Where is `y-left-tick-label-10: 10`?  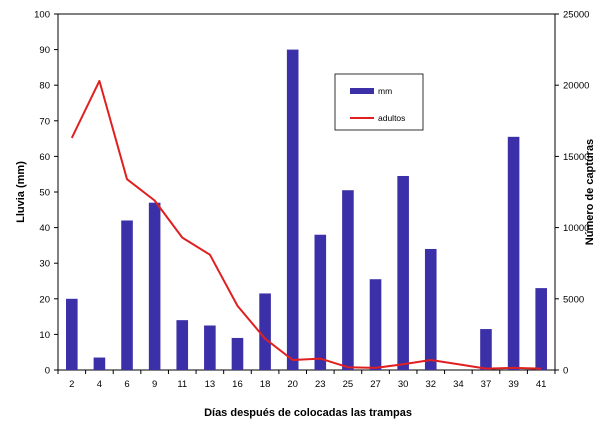
y-left-tick-label-10: 10 is located at coordinates (44, 335).